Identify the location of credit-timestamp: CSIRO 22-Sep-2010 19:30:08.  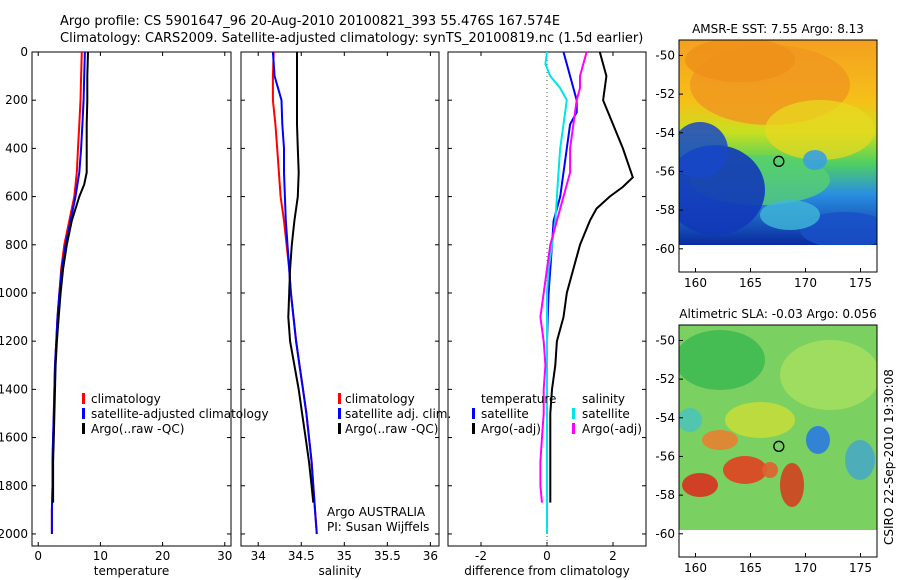
(889, 457).